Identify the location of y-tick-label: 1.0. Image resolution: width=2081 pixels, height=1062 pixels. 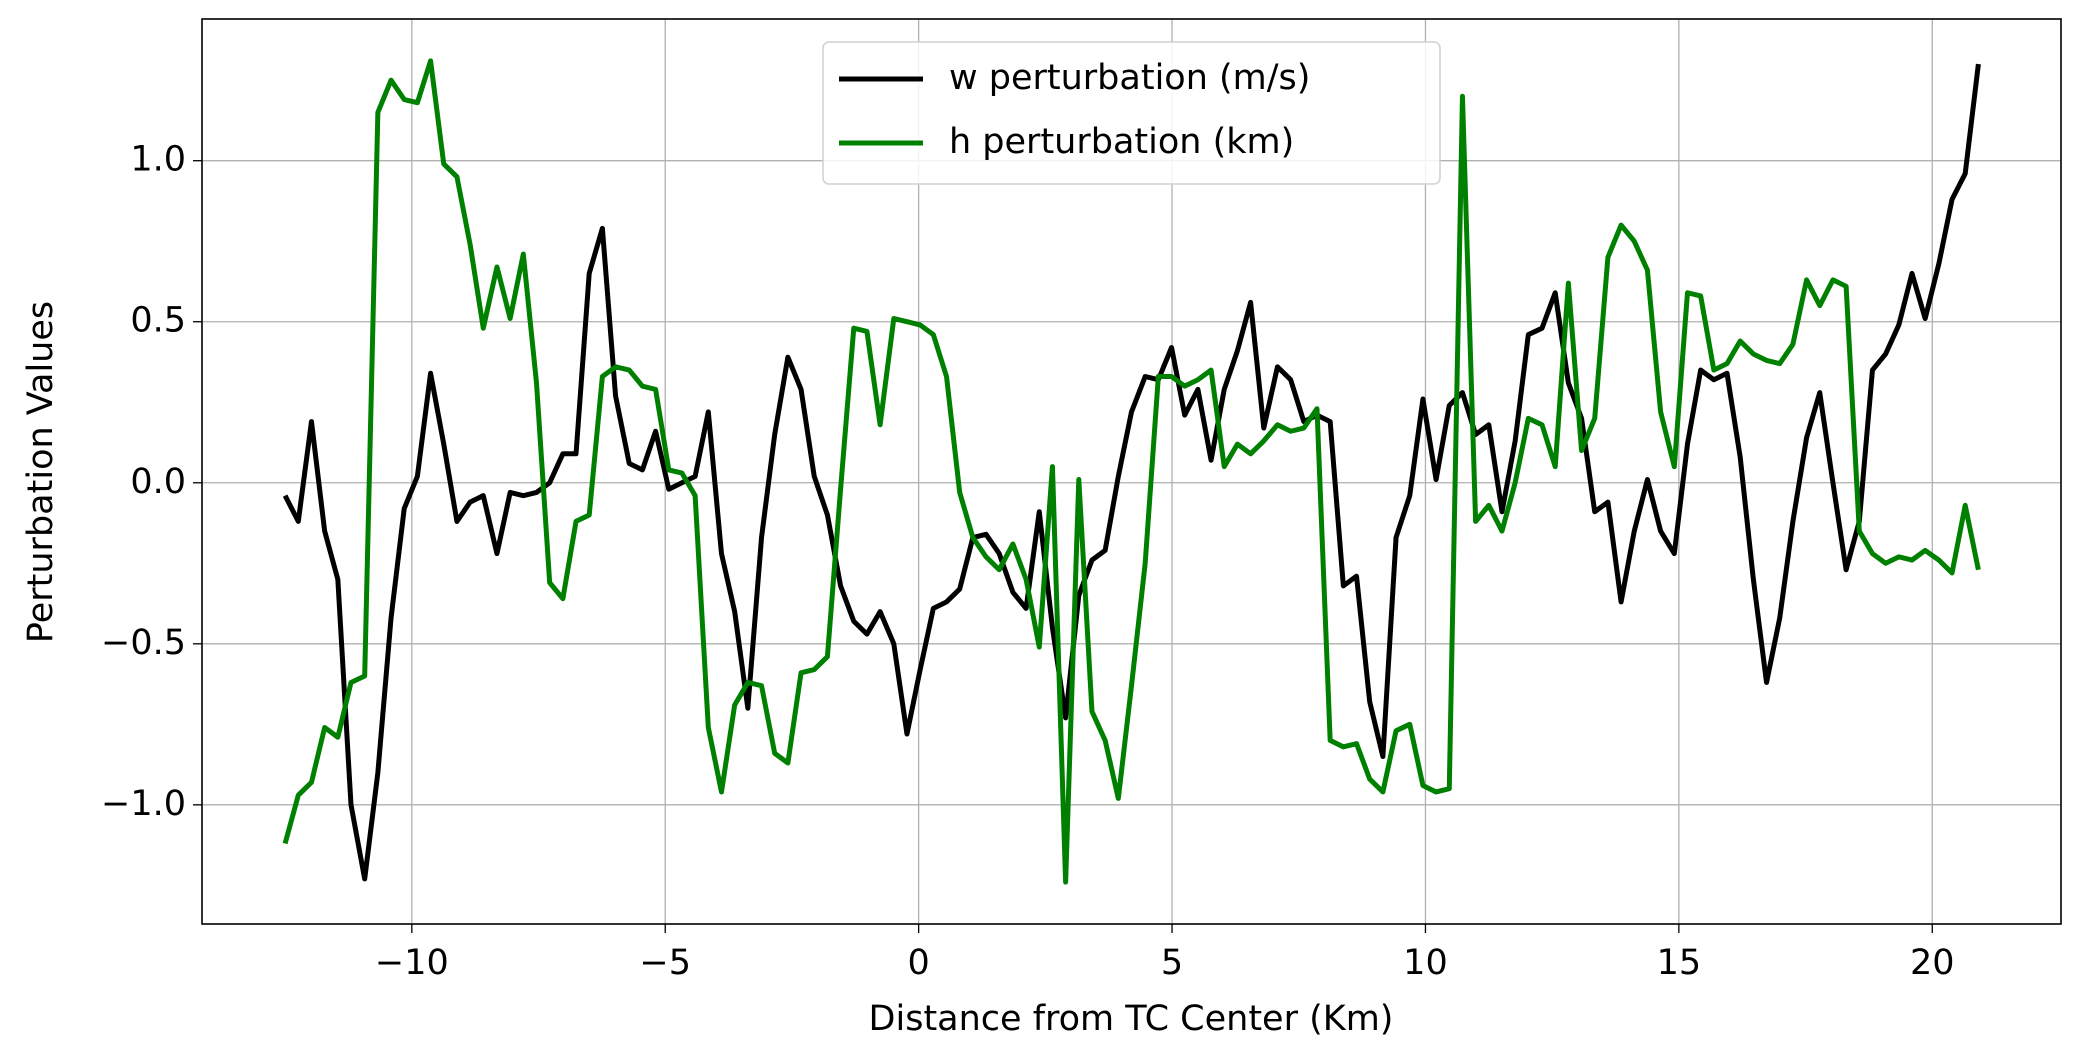
(158, 160).